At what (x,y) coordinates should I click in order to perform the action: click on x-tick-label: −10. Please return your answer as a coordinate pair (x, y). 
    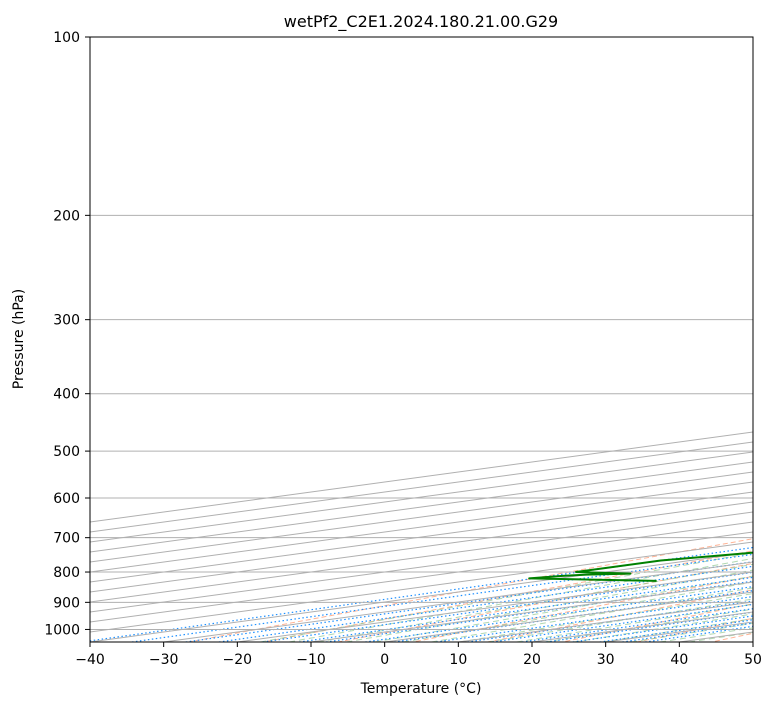
    Looking at the image, I should click on (311, 660).